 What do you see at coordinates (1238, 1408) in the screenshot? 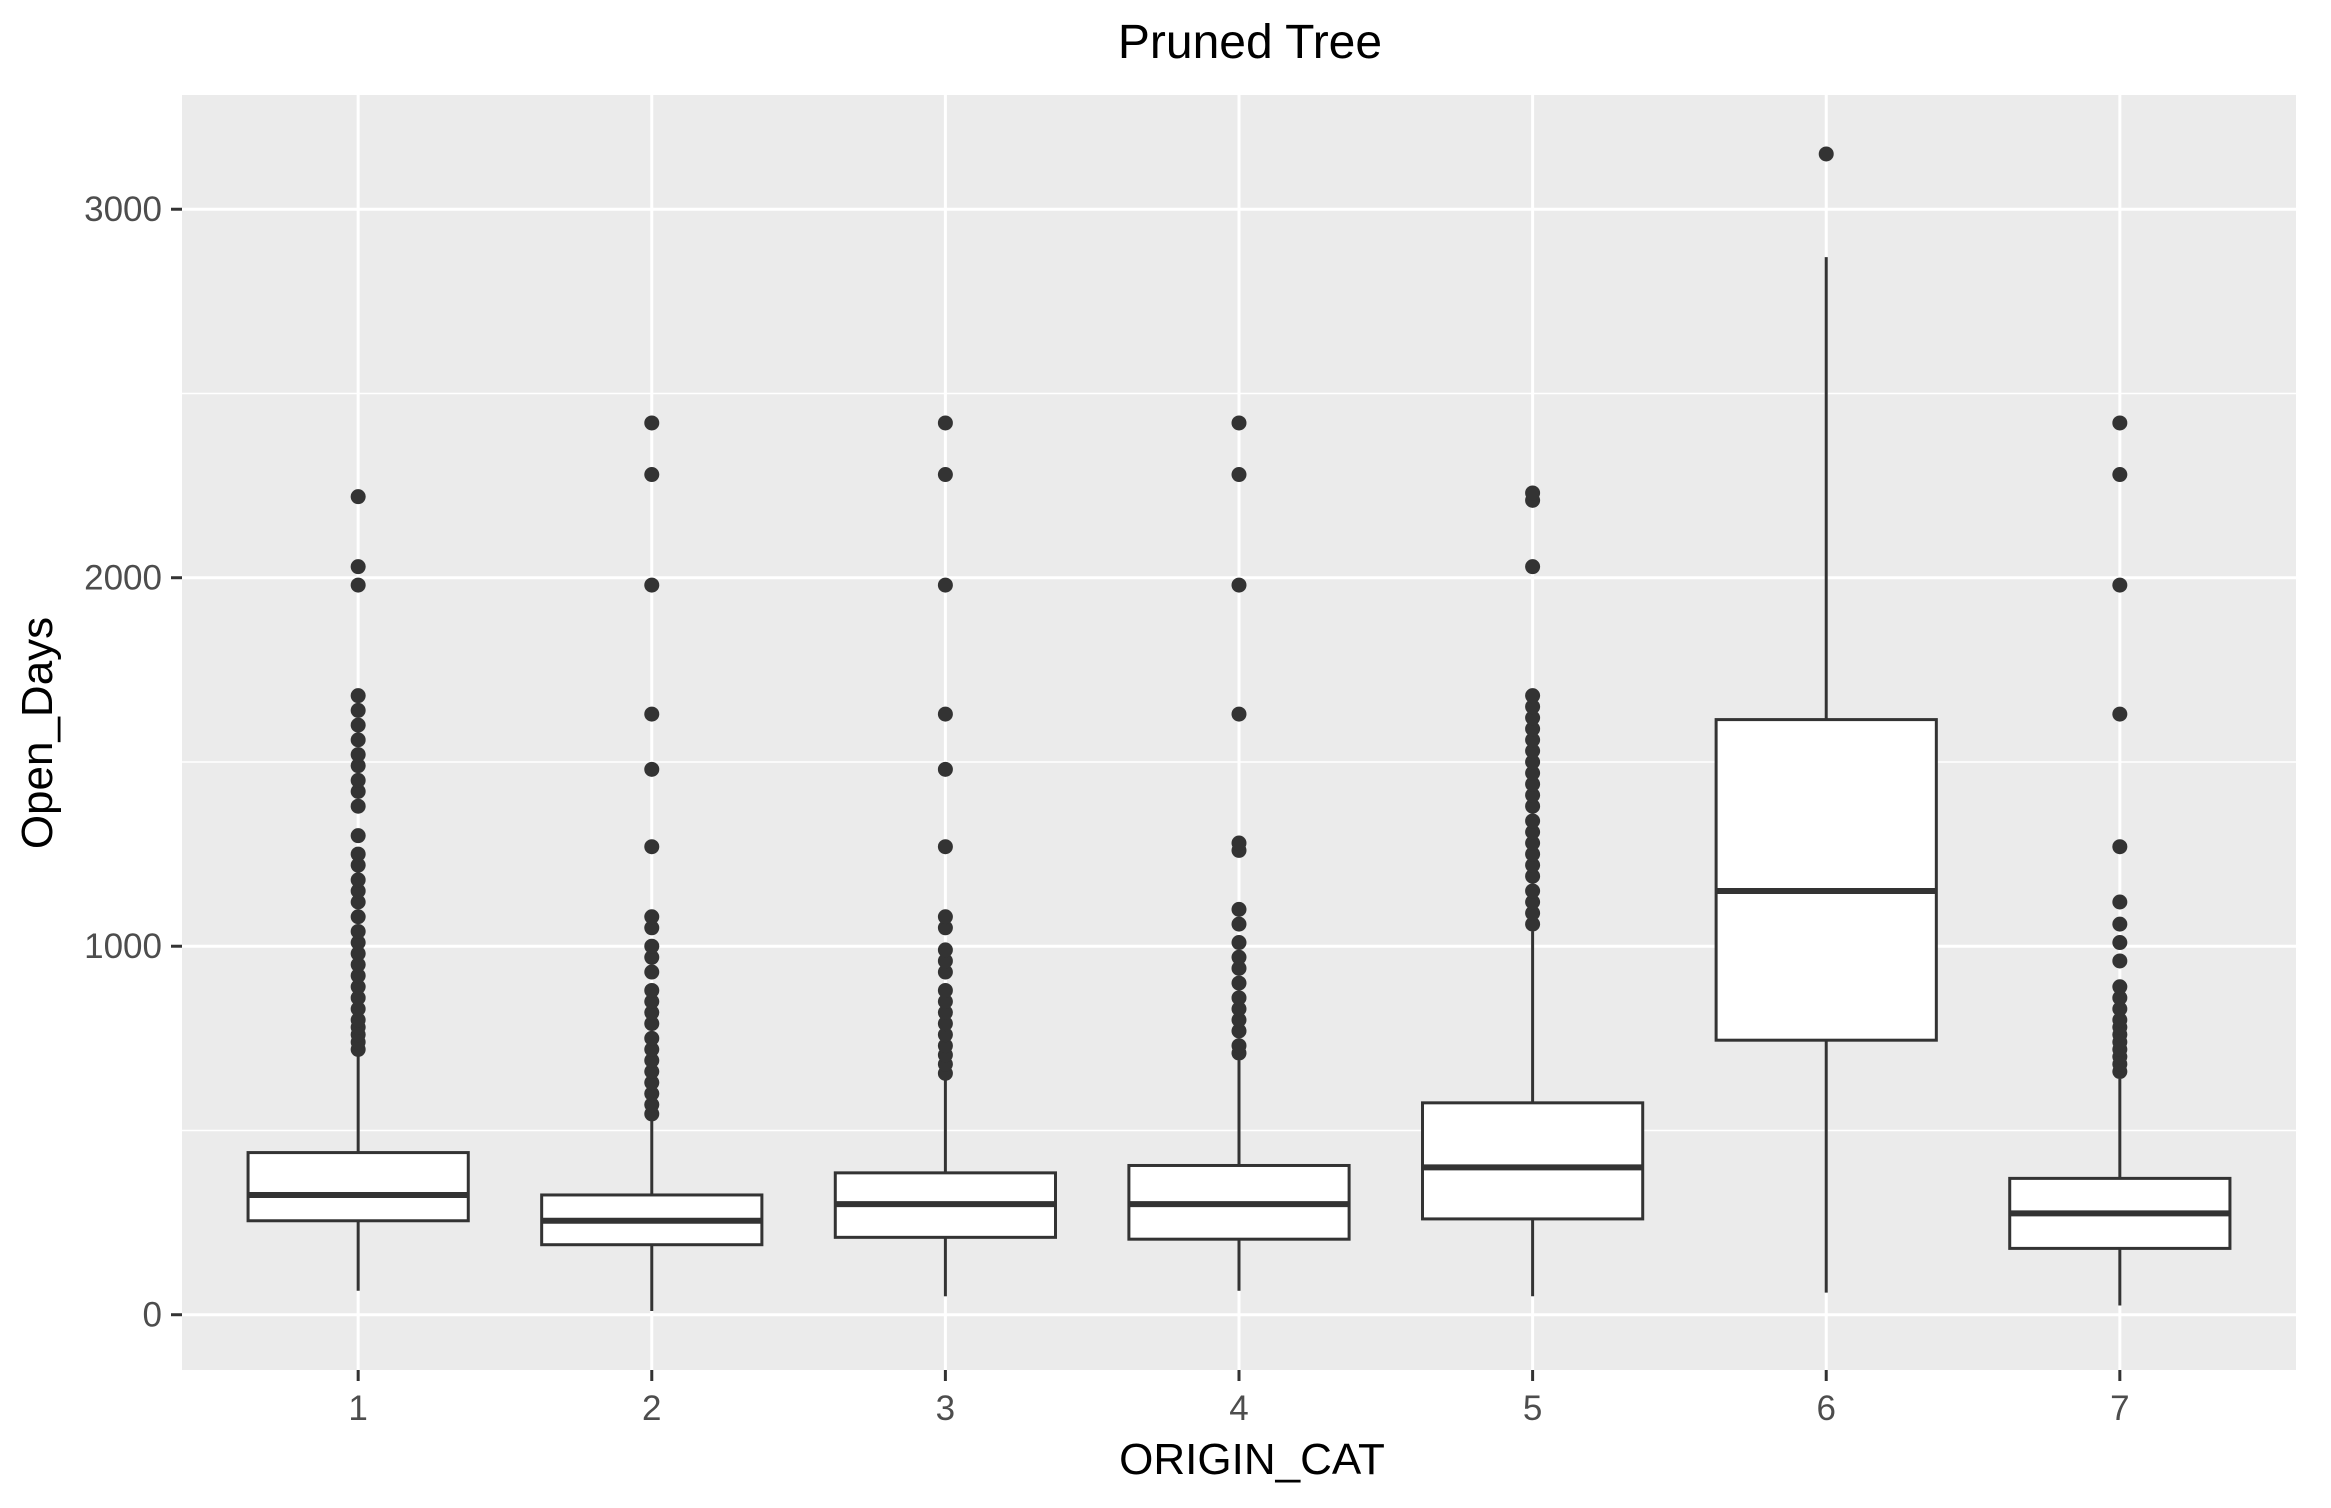
I see `x-tick-label: 4` at bounding box center [1238, 1408].